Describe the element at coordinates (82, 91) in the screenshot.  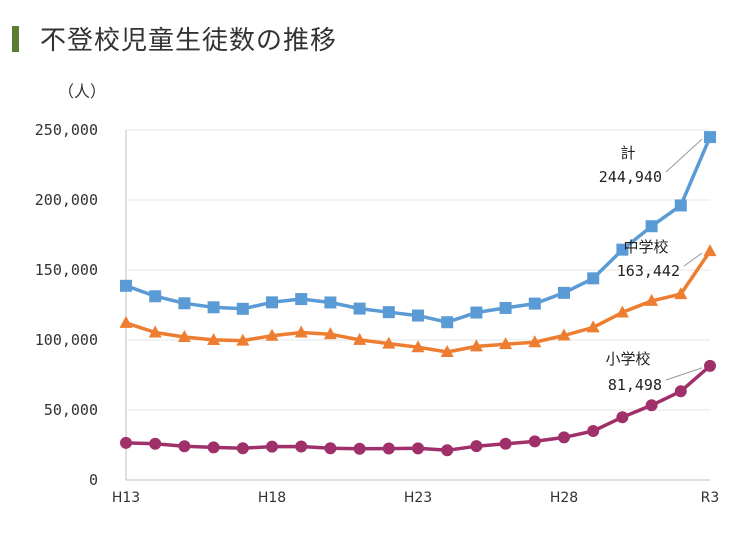
I see `y-axis-unit-label: （人）` at that location.